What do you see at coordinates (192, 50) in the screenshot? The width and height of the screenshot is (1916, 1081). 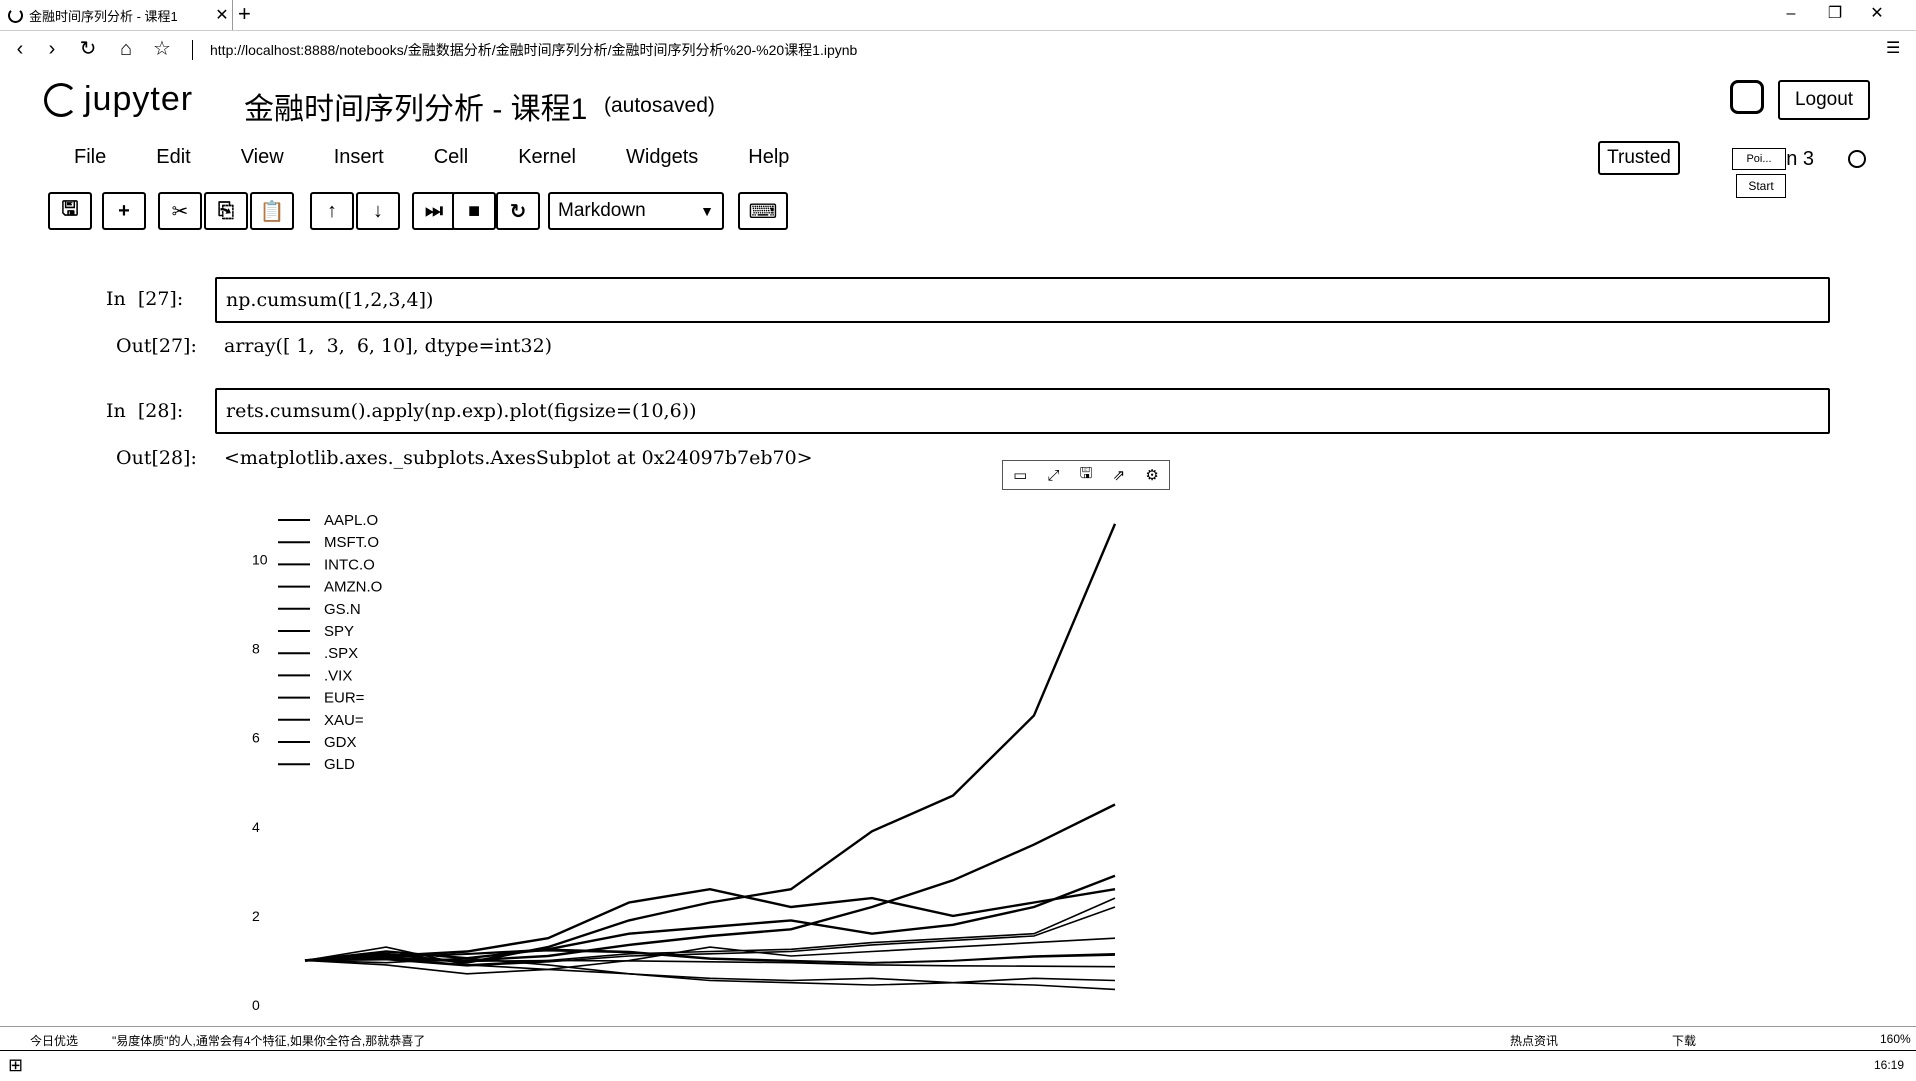 I see `url-separator` at bounding box center [192, 50].